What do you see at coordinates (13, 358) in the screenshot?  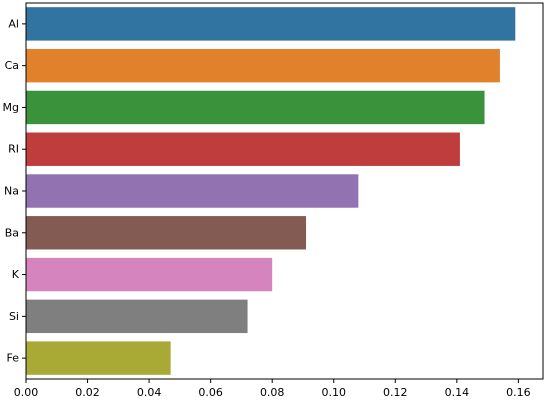 I see `y-tick-label: Fe` at bounding box center [13, 358].